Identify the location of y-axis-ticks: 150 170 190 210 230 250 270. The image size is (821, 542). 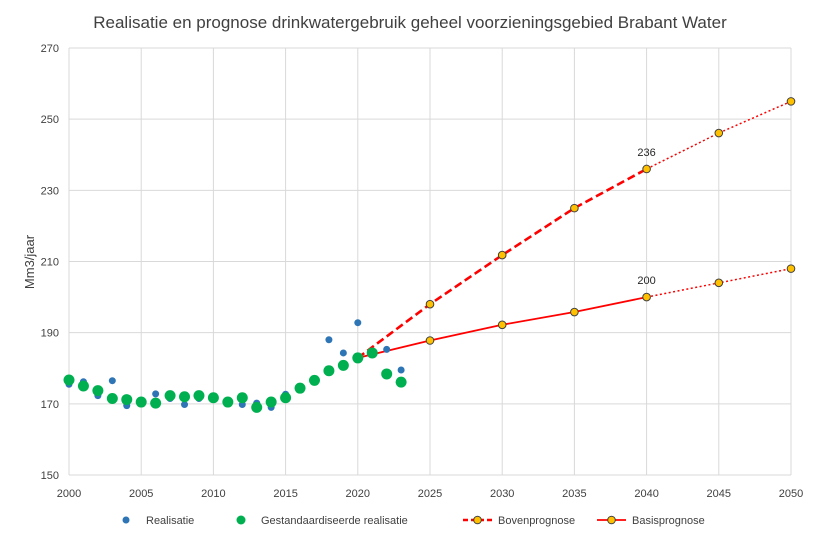
(50, 262).